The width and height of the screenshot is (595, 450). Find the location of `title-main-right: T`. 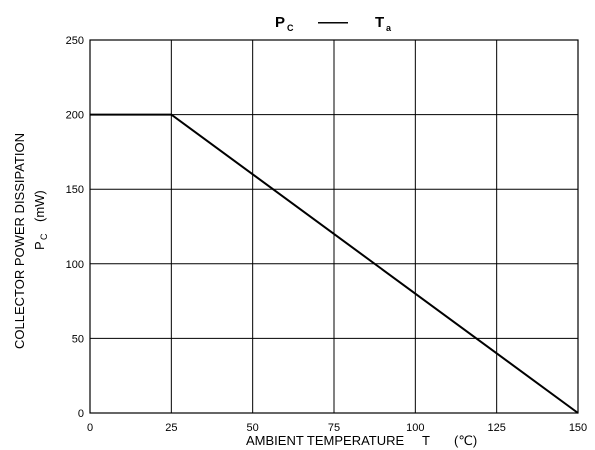

title-main-right: T is located at coordinates (379, 22).